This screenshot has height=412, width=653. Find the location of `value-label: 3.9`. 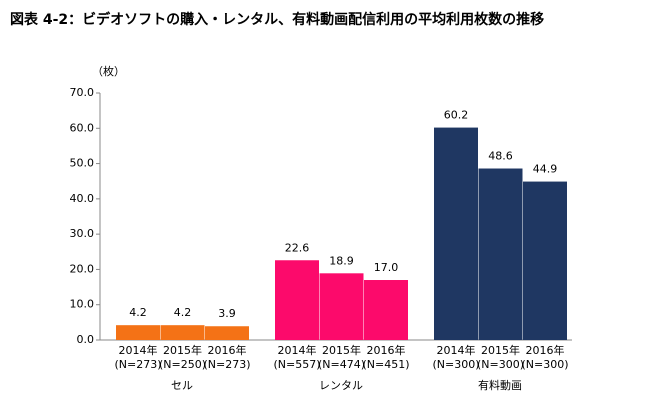

value-label: 3.9 is located at coordinates (227, 313).